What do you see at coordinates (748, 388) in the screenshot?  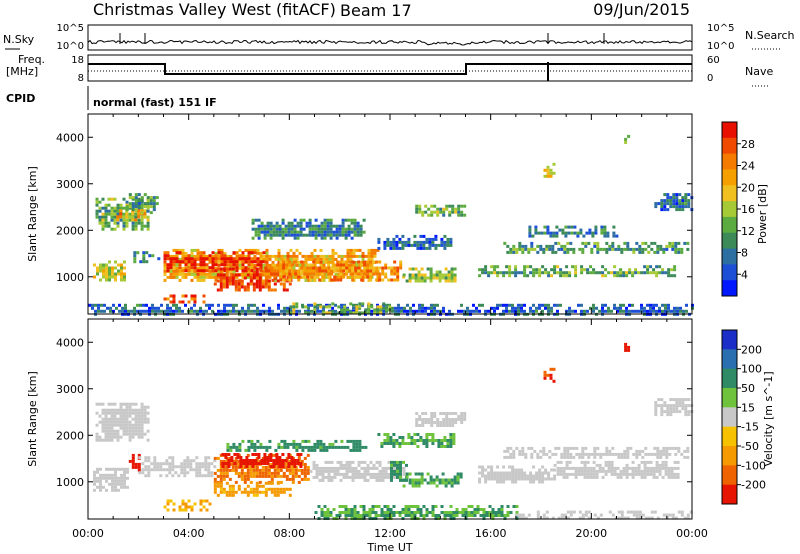 I see `velocity-colorbar-tick-label: 50` at bounding box center [748, 388].